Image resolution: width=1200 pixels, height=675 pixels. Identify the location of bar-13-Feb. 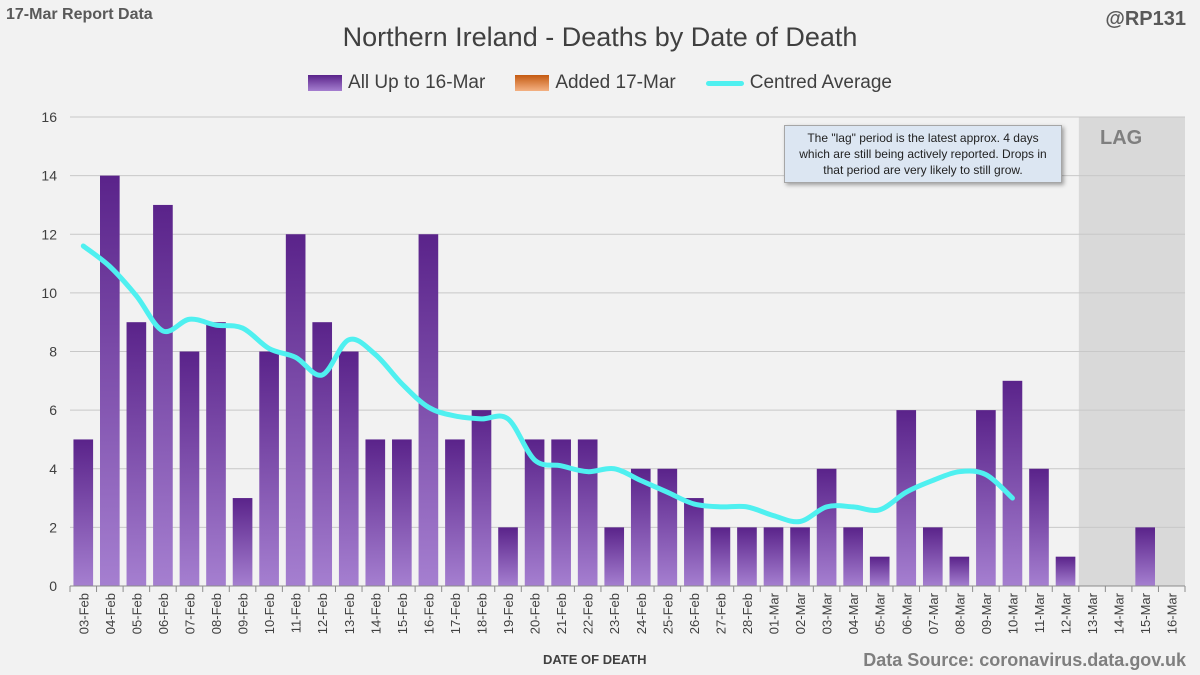
(348, 468).